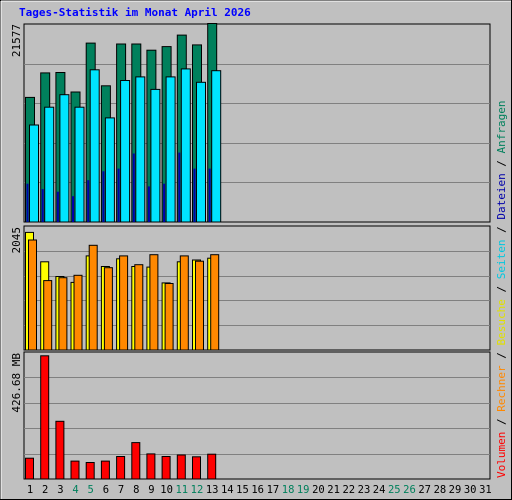 This screenshot has height=500, width=512. What do you see at coordinates (16, 383) in the screenshot?
I see `bottom-ymax-label: 426.68 MB` at bounding box center [16, 383].